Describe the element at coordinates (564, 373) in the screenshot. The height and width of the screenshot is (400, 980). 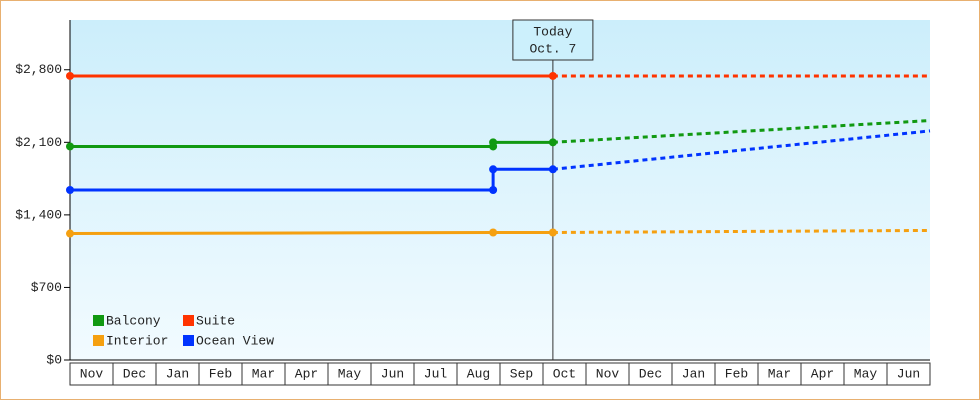
I see `x-tick-label: Oct` at that location.